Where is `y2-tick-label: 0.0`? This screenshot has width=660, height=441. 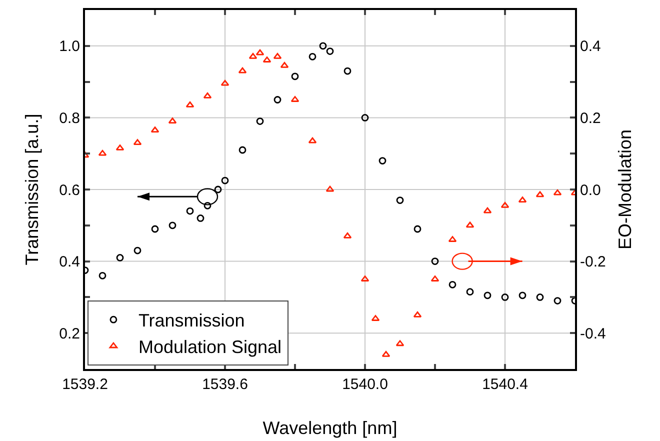 y2-tick-label: 0.0 is located at coordinates (590, 190).